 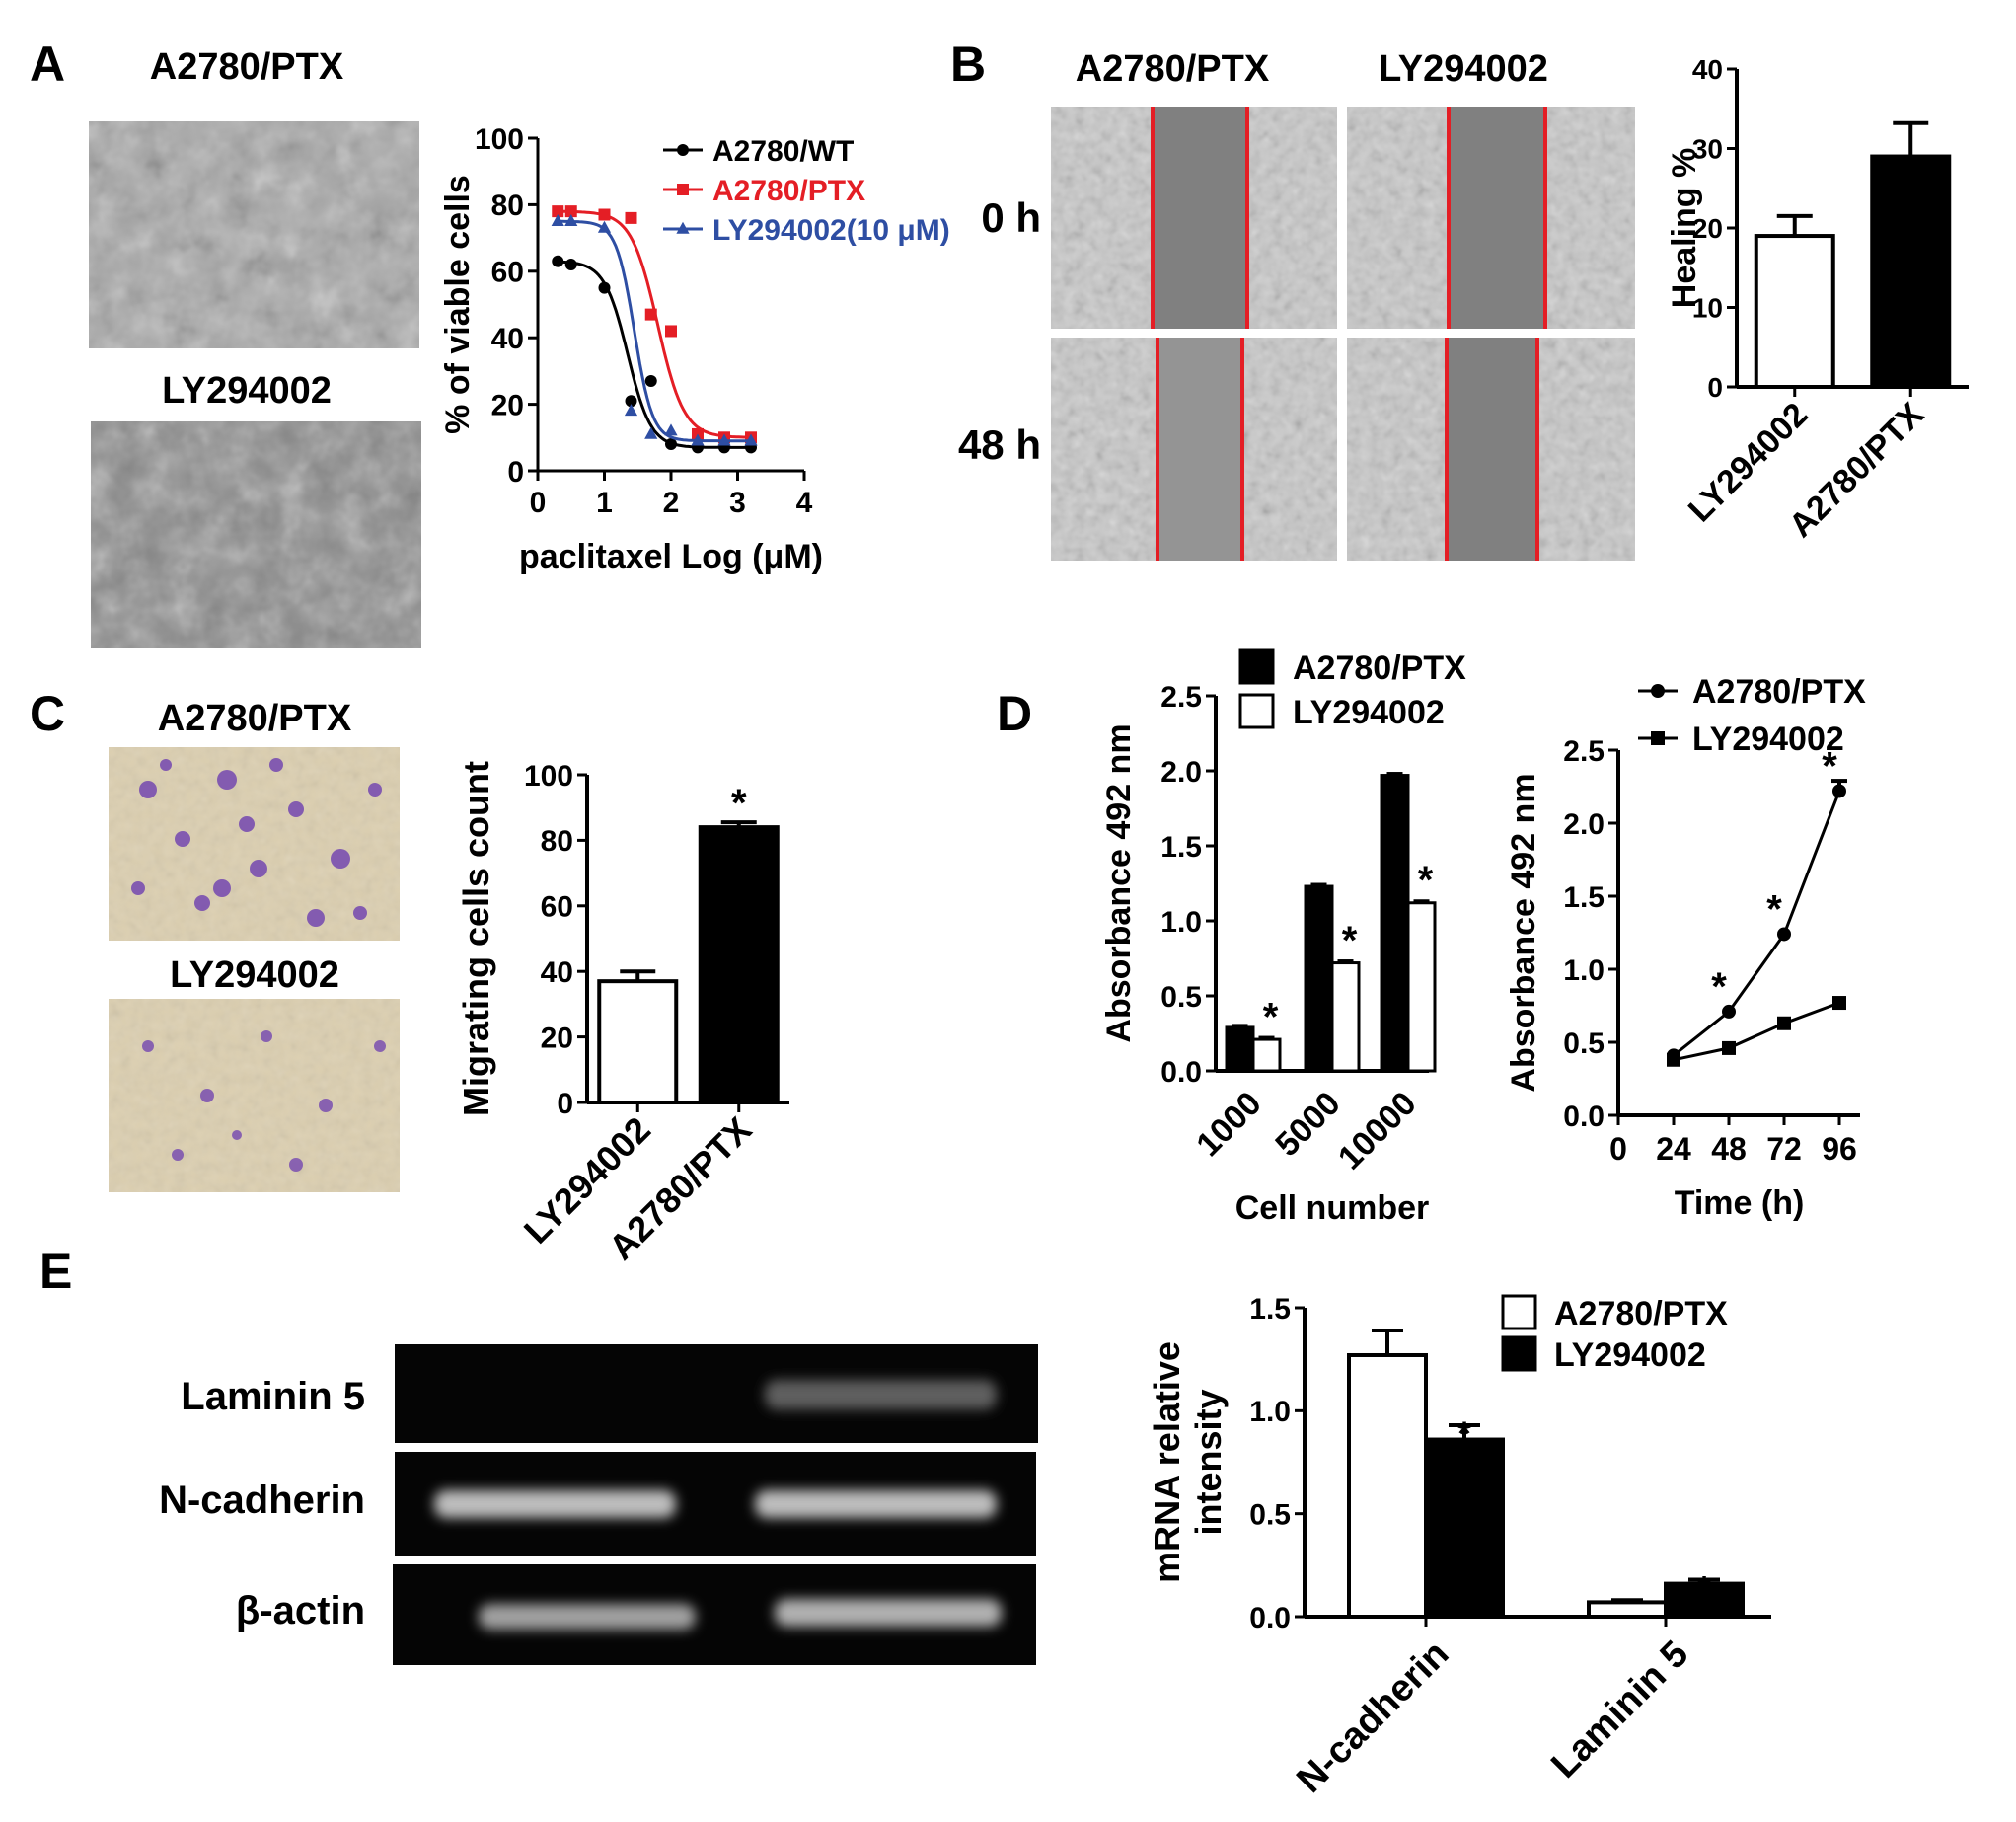 What do you see at coordinates (476, 939) in the screenshot?
I see `y-axis-label: Migrating cells count` at bounding box center [476, 939].